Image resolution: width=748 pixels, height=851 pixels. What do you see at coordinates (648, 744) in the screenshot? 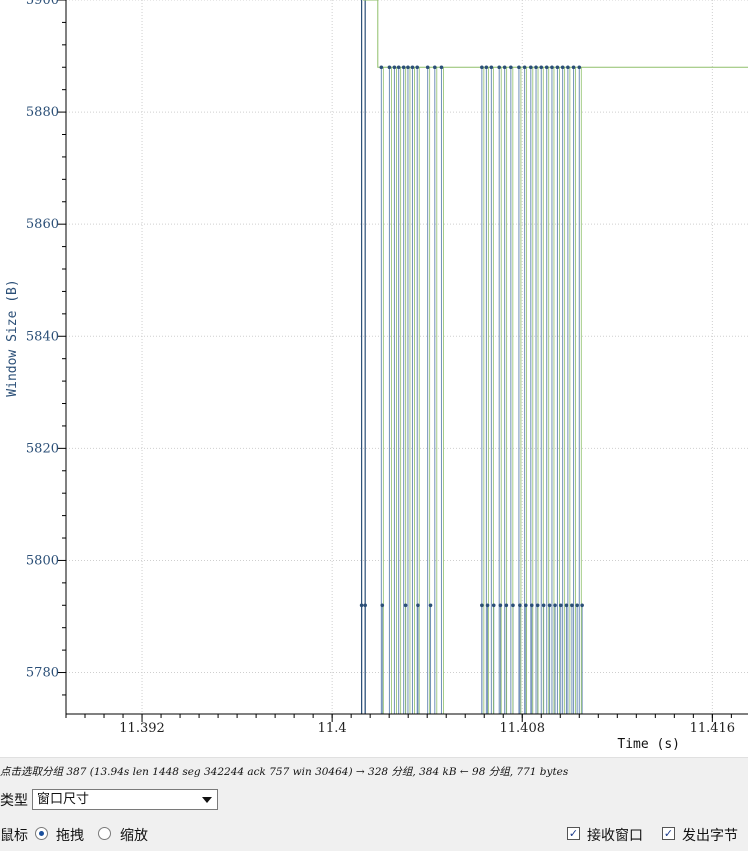
I see `x-axis-title: Time (s)` at bounding box center [648, 744].